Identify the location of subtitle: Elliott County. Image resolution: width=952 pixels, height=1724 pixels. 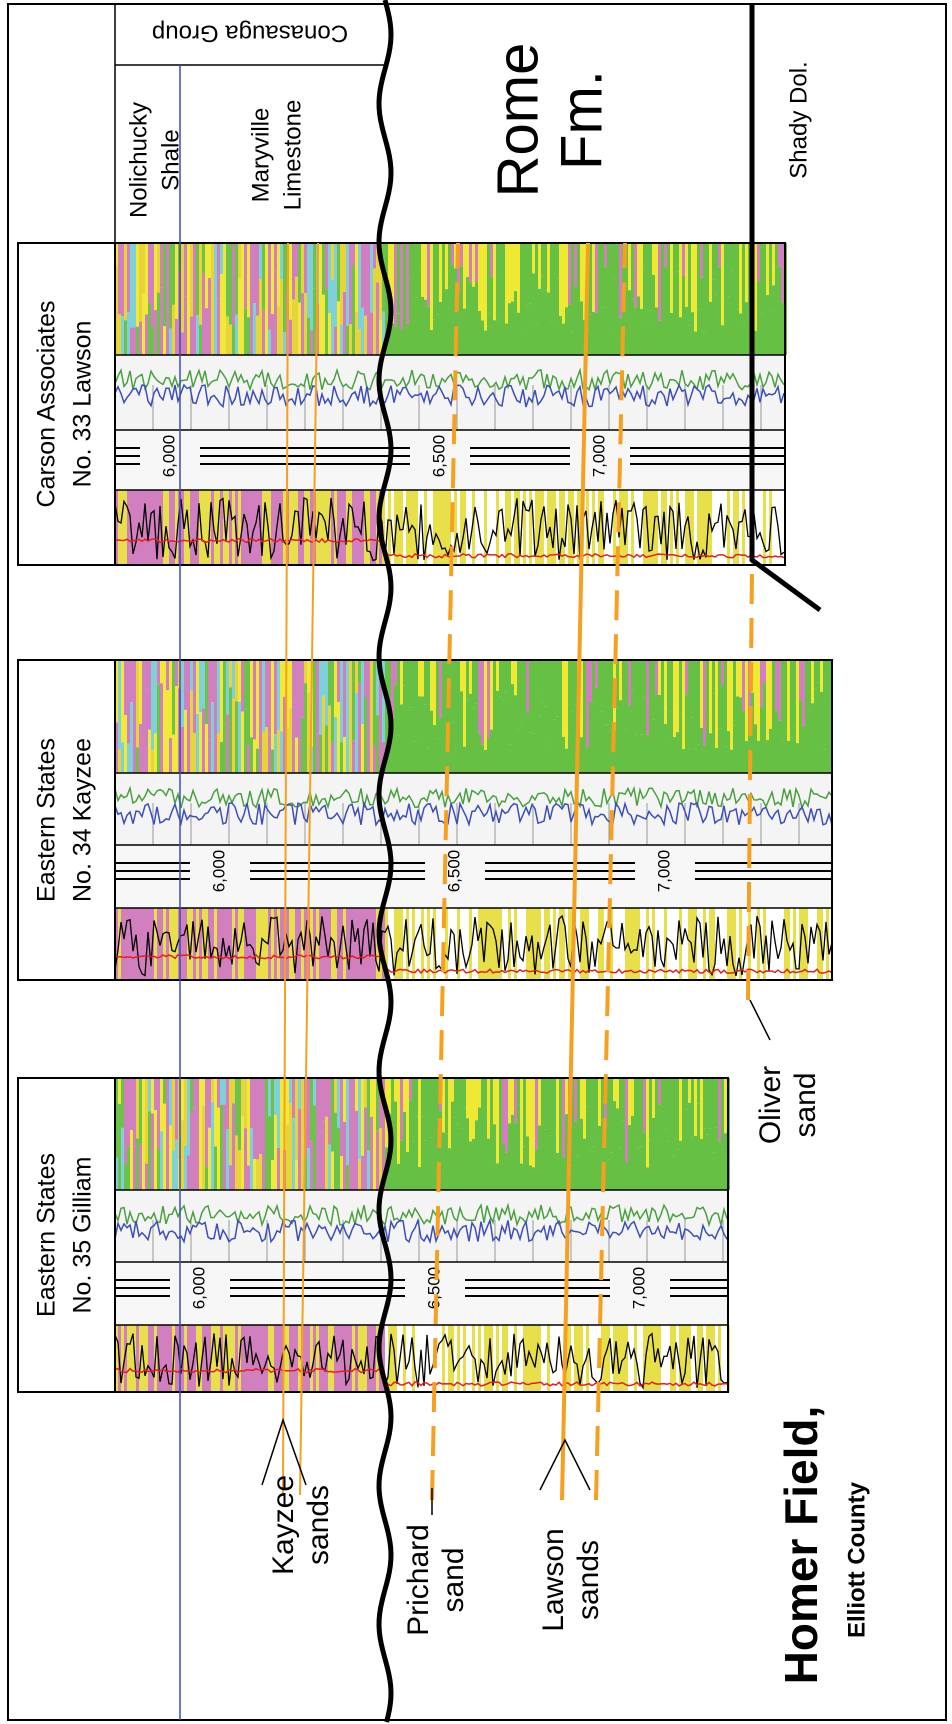
(856, 1559).